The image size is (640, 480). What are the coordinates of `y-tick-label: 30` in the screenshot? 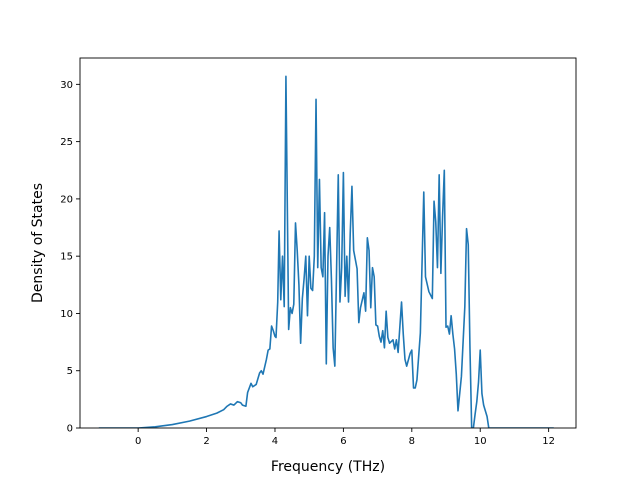 It's located at (66, 85).